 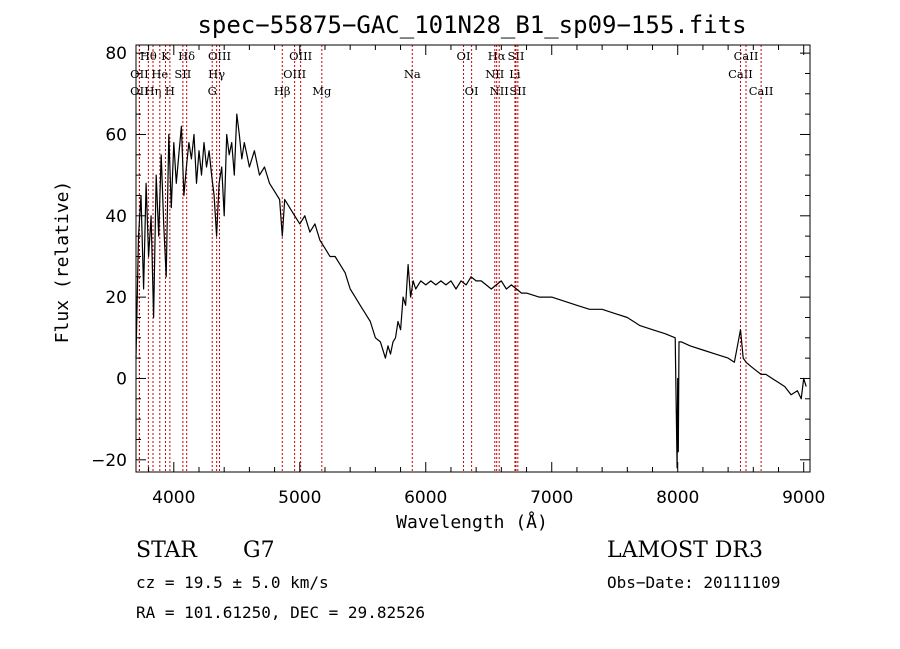 I want to click on line-label-0: Hθ, so click(x=148, y=56).